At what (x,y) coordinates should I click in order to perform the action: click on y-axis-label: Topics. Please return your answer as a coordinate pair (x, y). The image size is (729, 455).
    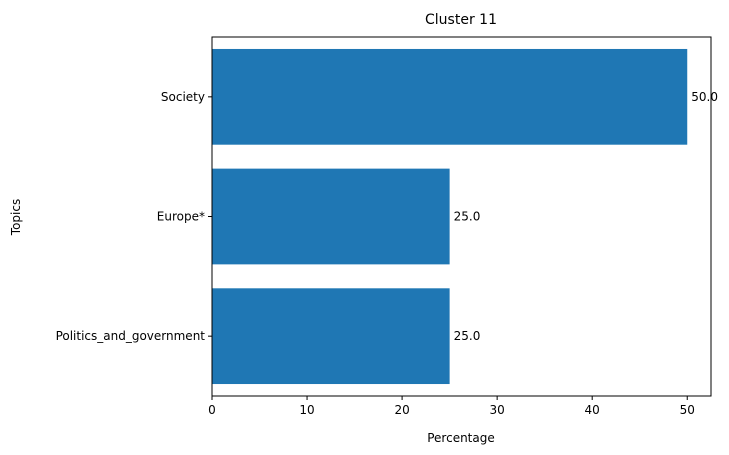
    Looking at the image, I should click on (16, 217).